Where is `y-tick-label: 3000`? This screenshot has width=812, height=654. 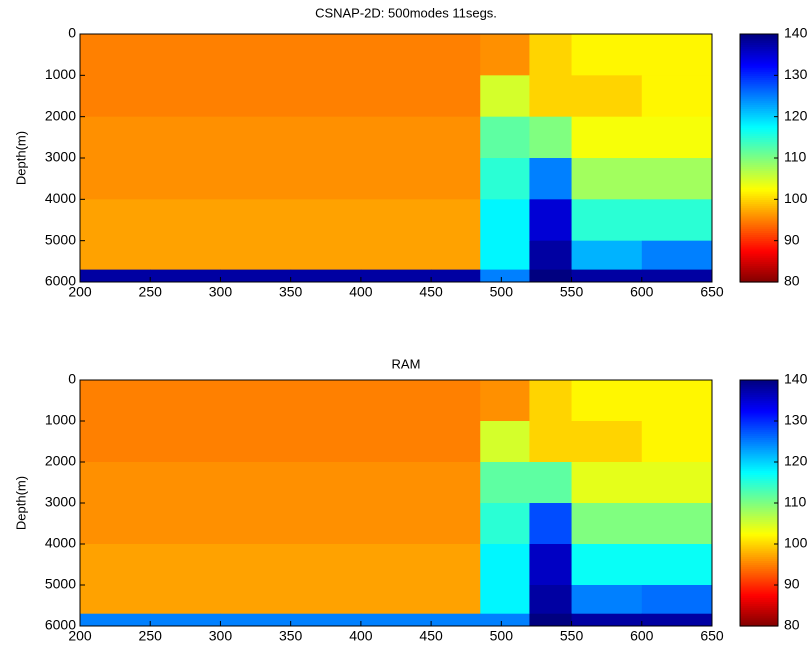
y-tick-label: 3000 is located at coordinates (60, 157).